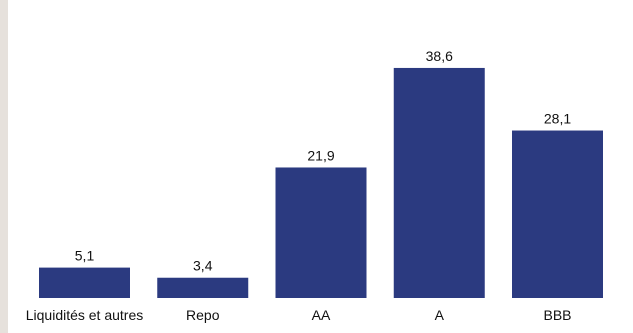 The height and width of the screenshot is (333, 633). Describe the element at coordinates (321, 315) in the screenshot. I see `category-label-aa: AA` at that location.